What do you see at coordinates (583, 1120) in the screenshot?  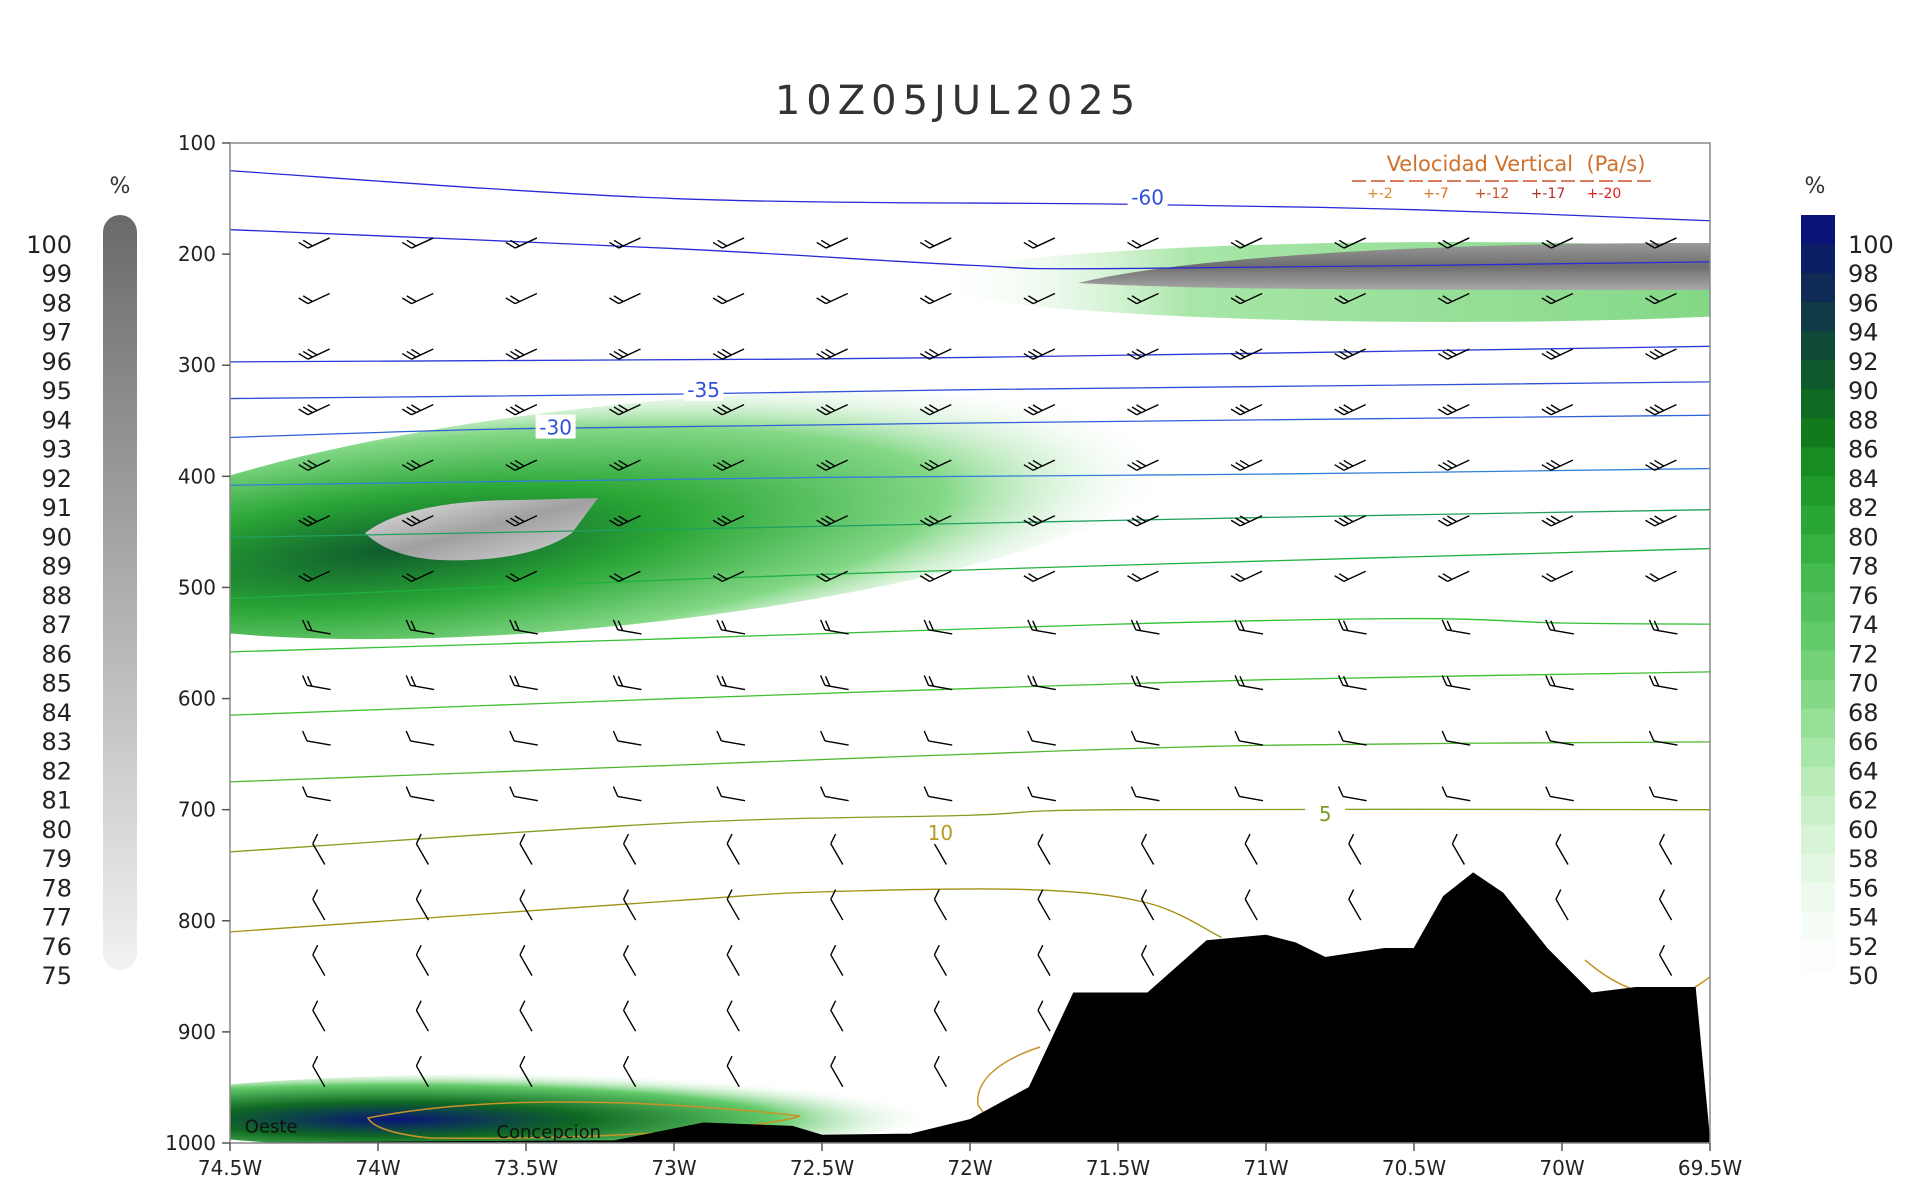 I see `velocity-contour-low` at bounding box center [583, 1120].